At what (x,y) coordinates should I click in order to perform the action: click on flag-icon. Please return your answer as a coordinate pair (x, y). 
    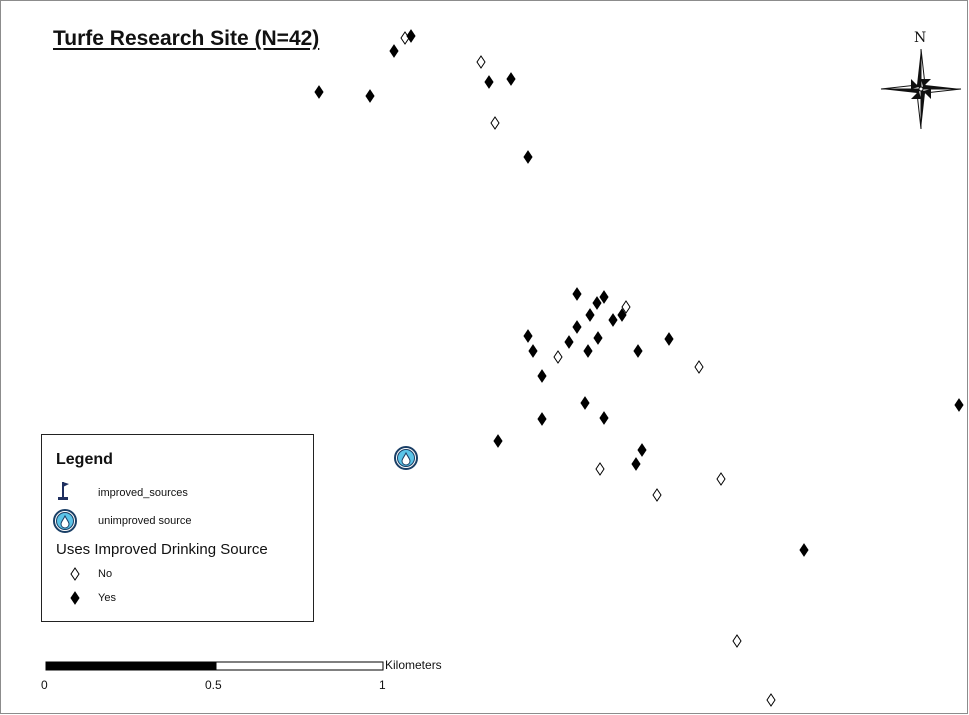
    Looking at the image, I should click on (63, 491).